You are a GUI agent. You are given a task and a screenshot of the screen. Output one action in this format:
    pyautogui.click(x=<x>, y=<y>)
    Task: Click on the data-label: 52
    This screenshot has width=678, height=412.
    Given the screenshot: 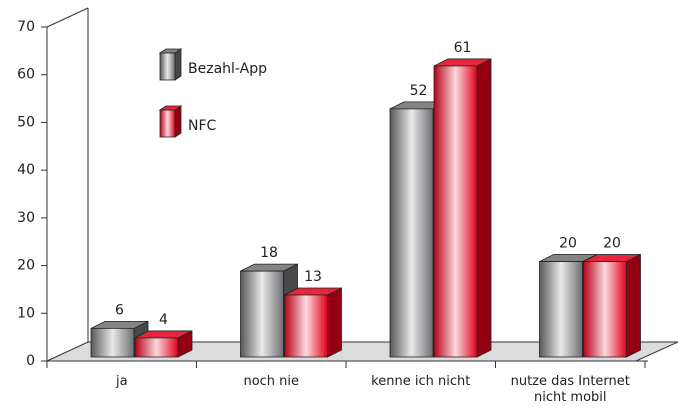 What is the action you would take?
    pyautogui.click(x=419, y=91)
    